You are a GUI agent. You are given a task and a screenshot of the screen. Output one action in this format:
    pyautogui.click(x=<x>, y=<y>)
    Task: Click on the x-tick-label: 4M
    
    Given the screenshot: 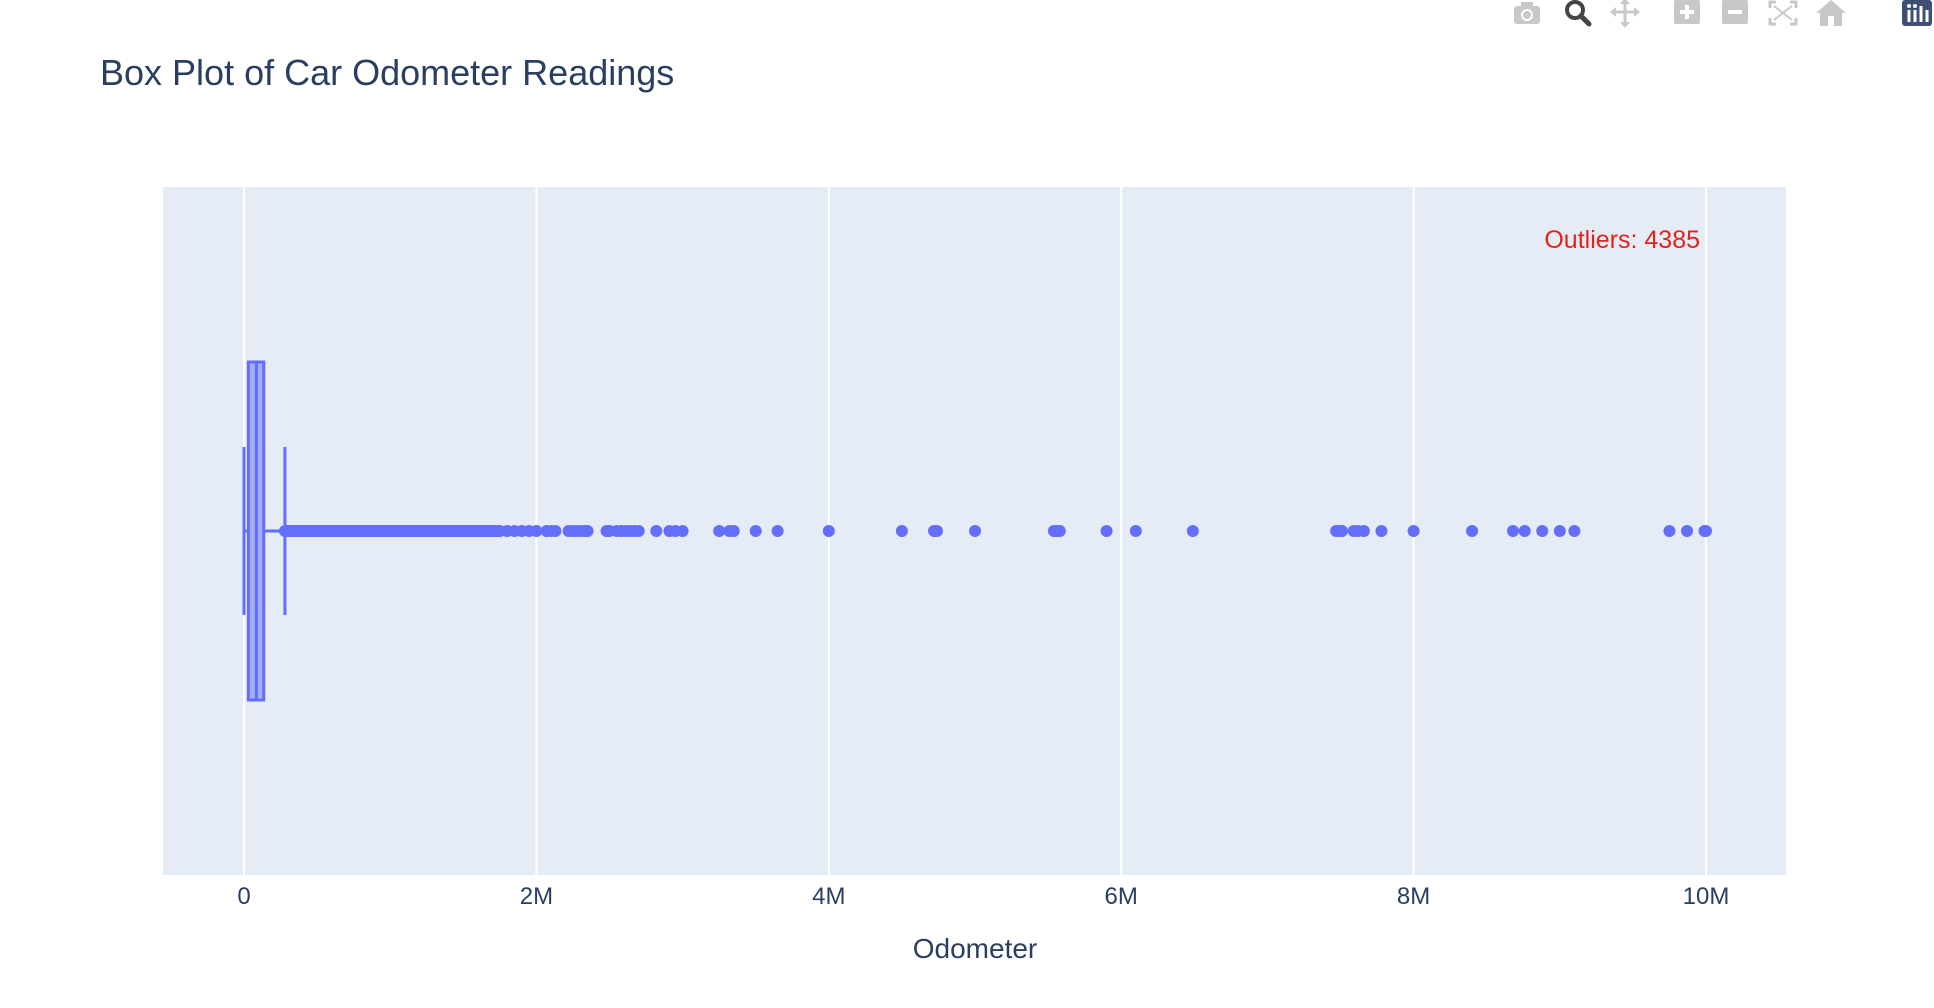 What is the action you would take?
    pyautogui.click(x=828, y=896)
    